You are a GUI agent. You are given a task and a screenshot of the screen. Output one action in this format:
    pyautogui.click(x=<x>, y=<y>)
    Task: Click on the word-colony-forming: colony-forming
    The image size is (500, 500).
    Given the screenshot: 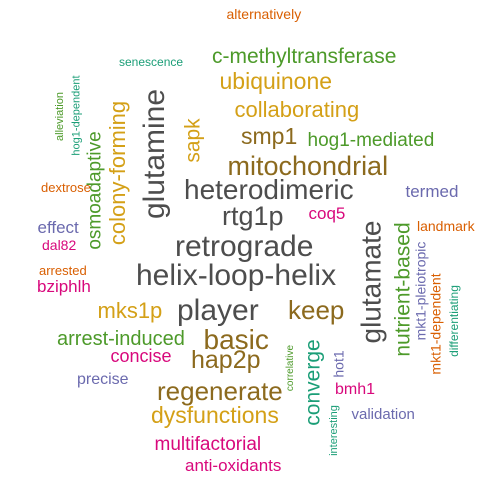 What is the action you would take?
    pyautogui.click(x=118, y=173)
    